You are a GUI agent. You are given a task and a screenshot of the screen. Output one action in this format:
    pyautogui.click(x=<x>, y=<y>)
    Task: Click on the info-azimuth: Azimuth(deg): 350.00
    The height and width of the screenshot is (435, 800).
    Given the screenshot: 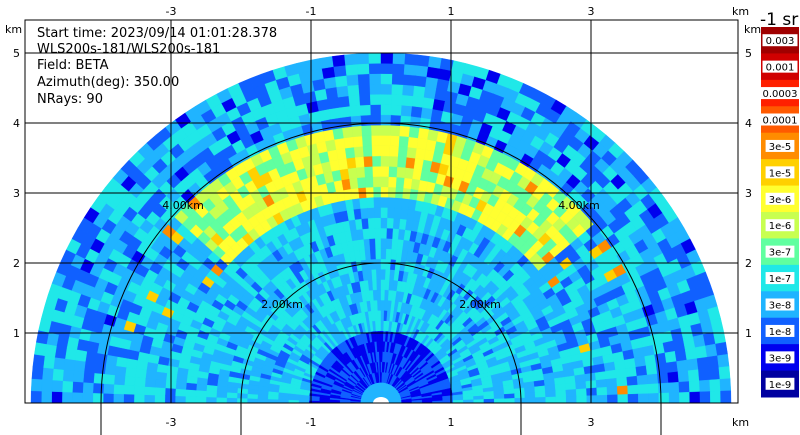 What is the action you would take?
    pyautogui.click(x=108, y=82)
    